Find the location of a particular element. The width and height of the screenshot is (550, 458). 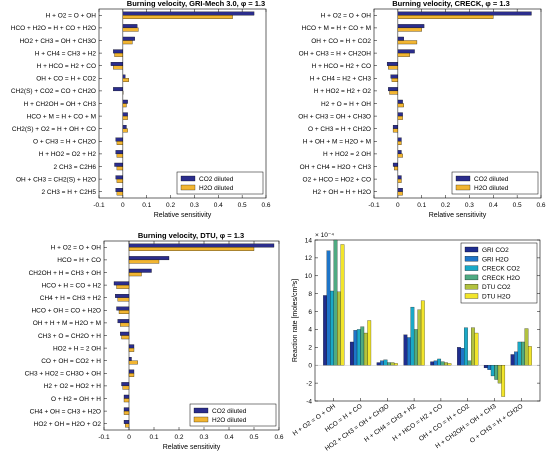

y-tick-label: 12 is located at coordinates (309, 258).